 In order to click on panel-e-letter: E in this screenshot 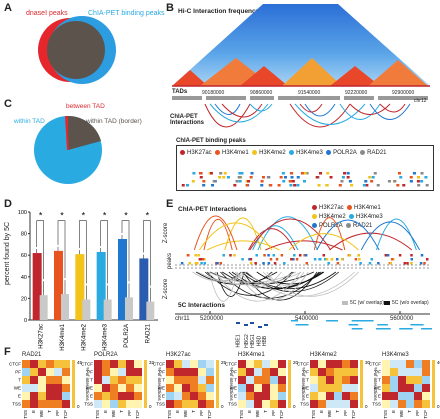, I will do `click(170, 204)`.